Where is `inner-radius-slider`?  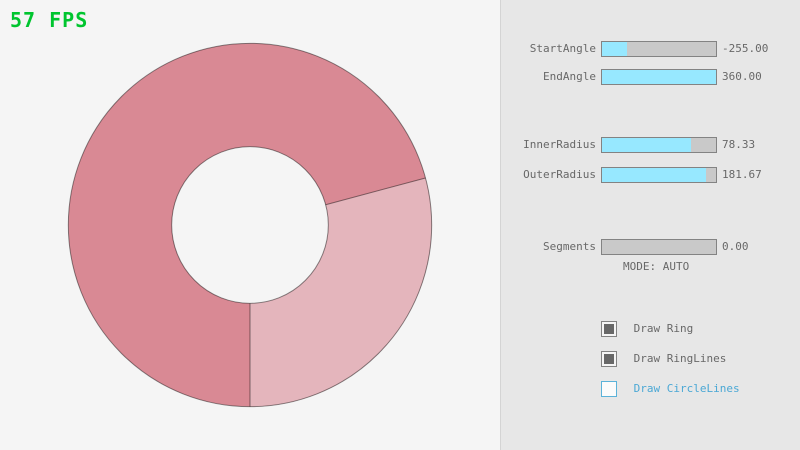
inner-radius-slider is located at coordinates (659, 145).